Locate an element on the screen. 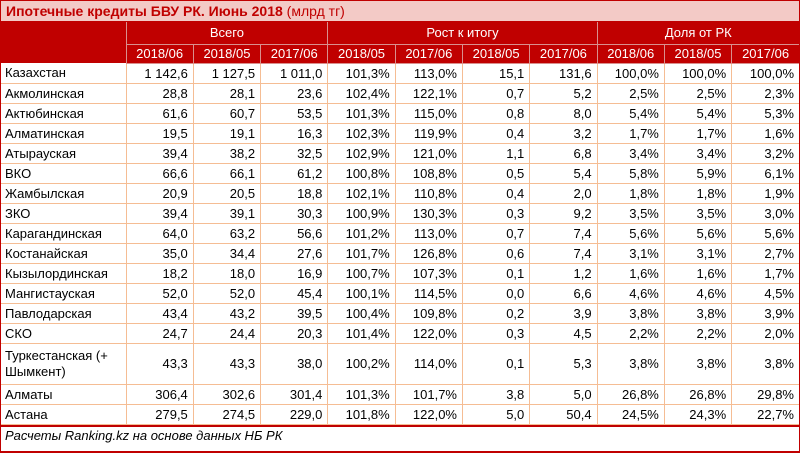 This screenshot has width=800, height=453. value-cell: 5,6% is located at coordinates (698, 233).